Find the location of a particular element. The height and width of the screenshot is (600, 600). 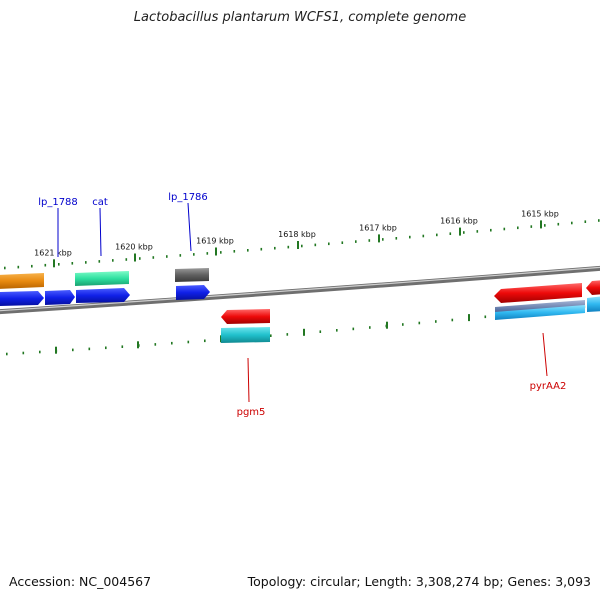

gene-label-cat: cat is located at coordinates (100, 202).